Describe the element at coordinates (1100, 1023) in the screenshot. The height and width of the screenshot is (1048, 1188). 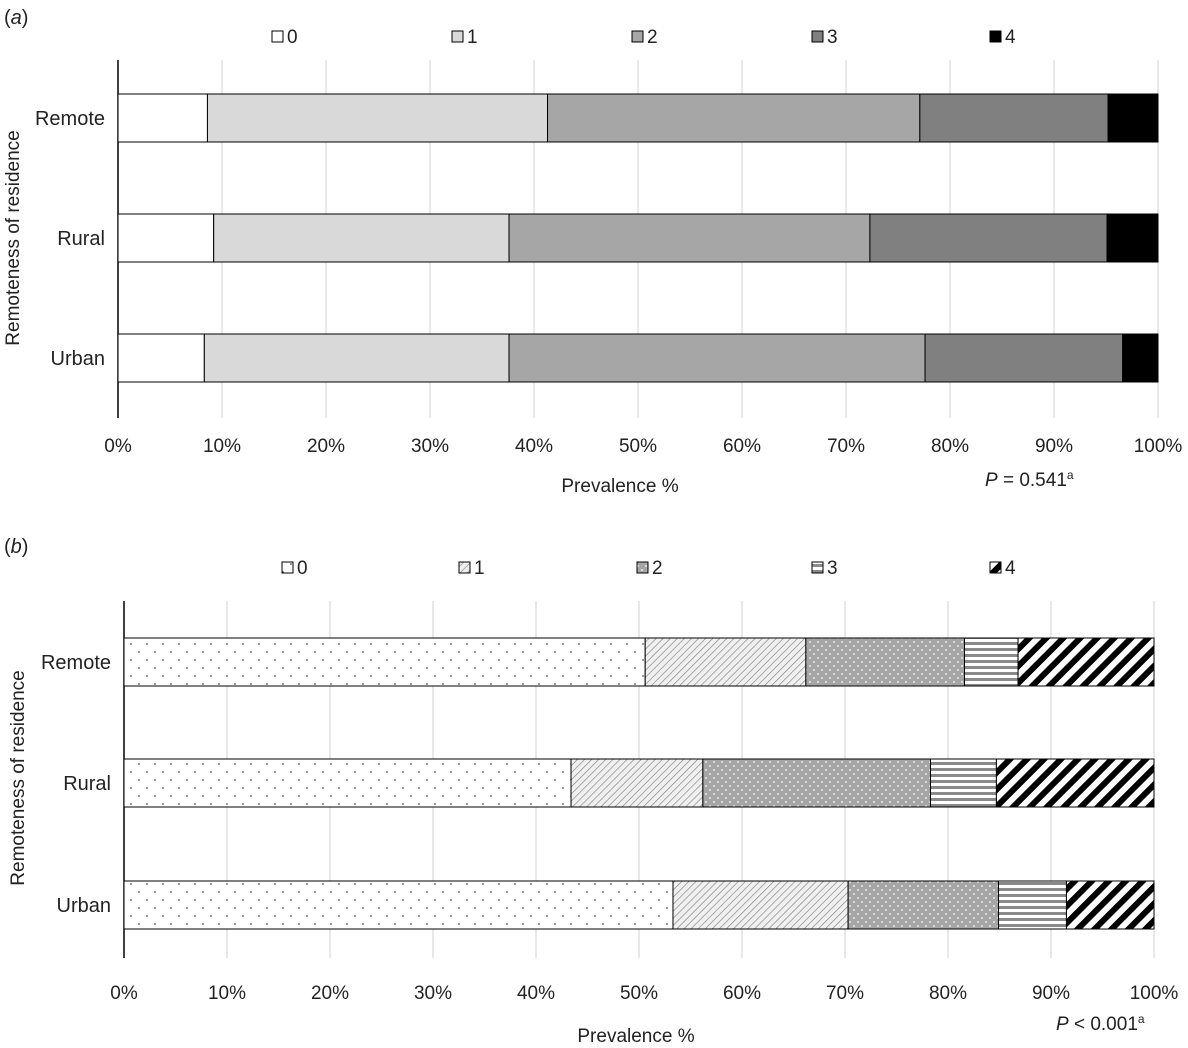
I see `p-value: P < 0.001a` at that location.